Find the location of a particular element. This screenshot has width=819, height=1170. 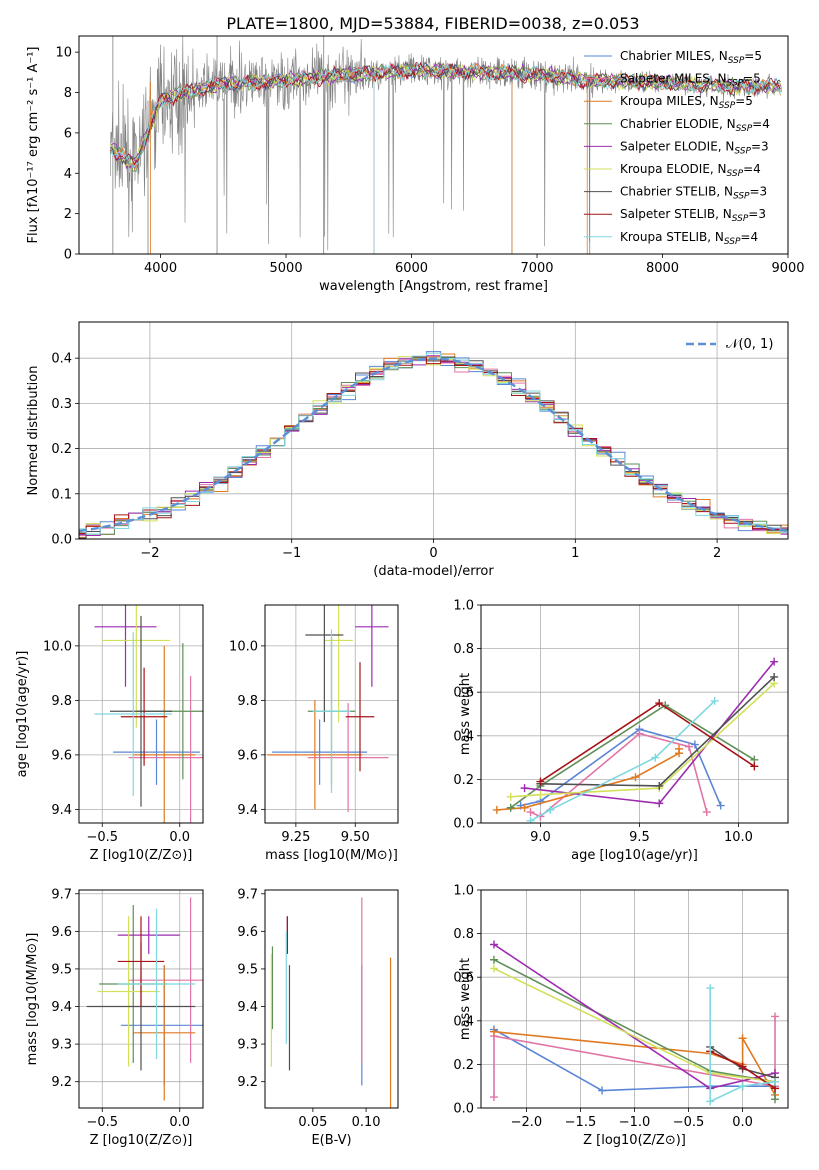

y-axis-label: Flux [fλ10⁻¹⁷ erg cm⁻² s⁻¹ A⁻¹] is located at coordinates (33, 145).